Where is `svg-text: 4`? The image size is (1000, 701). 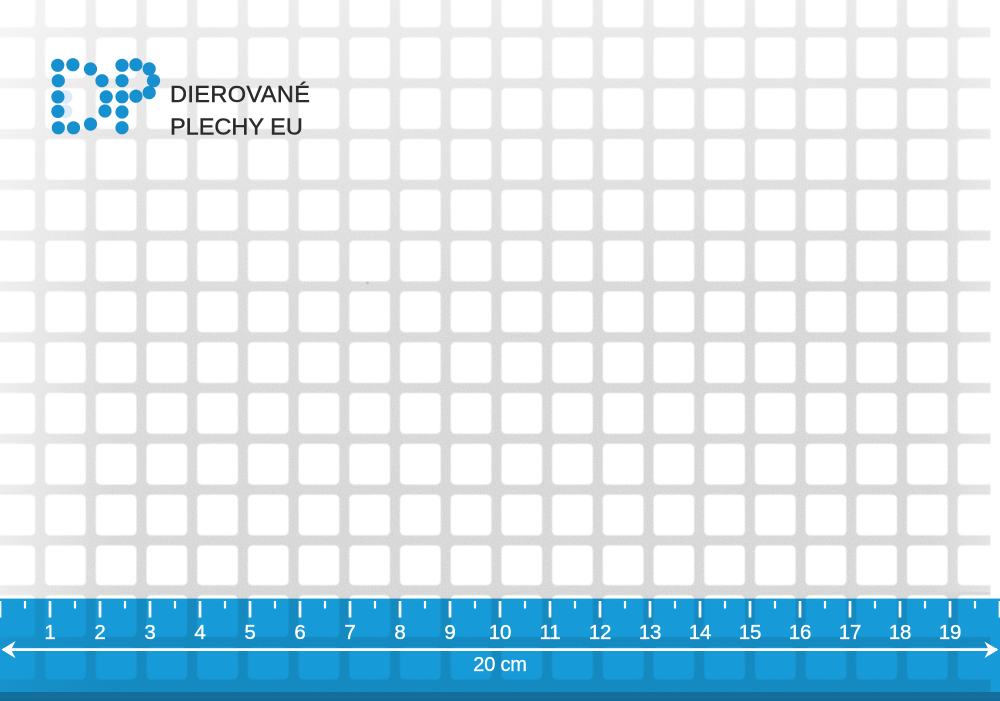 svg-text: 4 is located at coordinates (199, 632).